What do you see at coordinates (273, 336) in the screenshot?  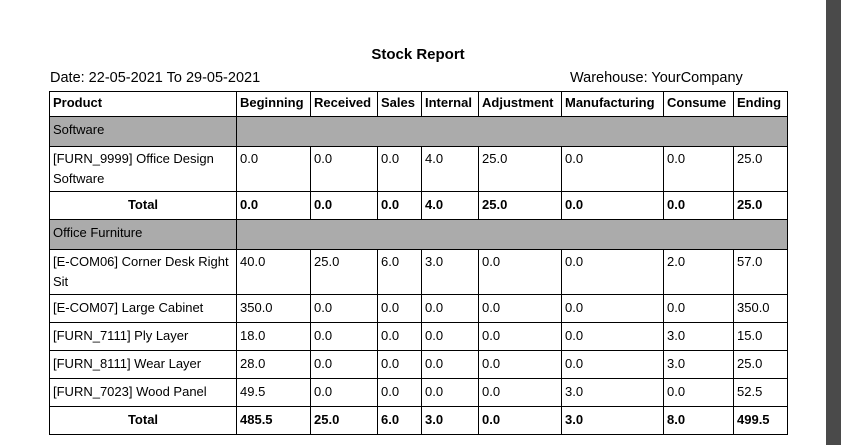 I see `value-cell: 18.0` at bounding box center [273, 336].